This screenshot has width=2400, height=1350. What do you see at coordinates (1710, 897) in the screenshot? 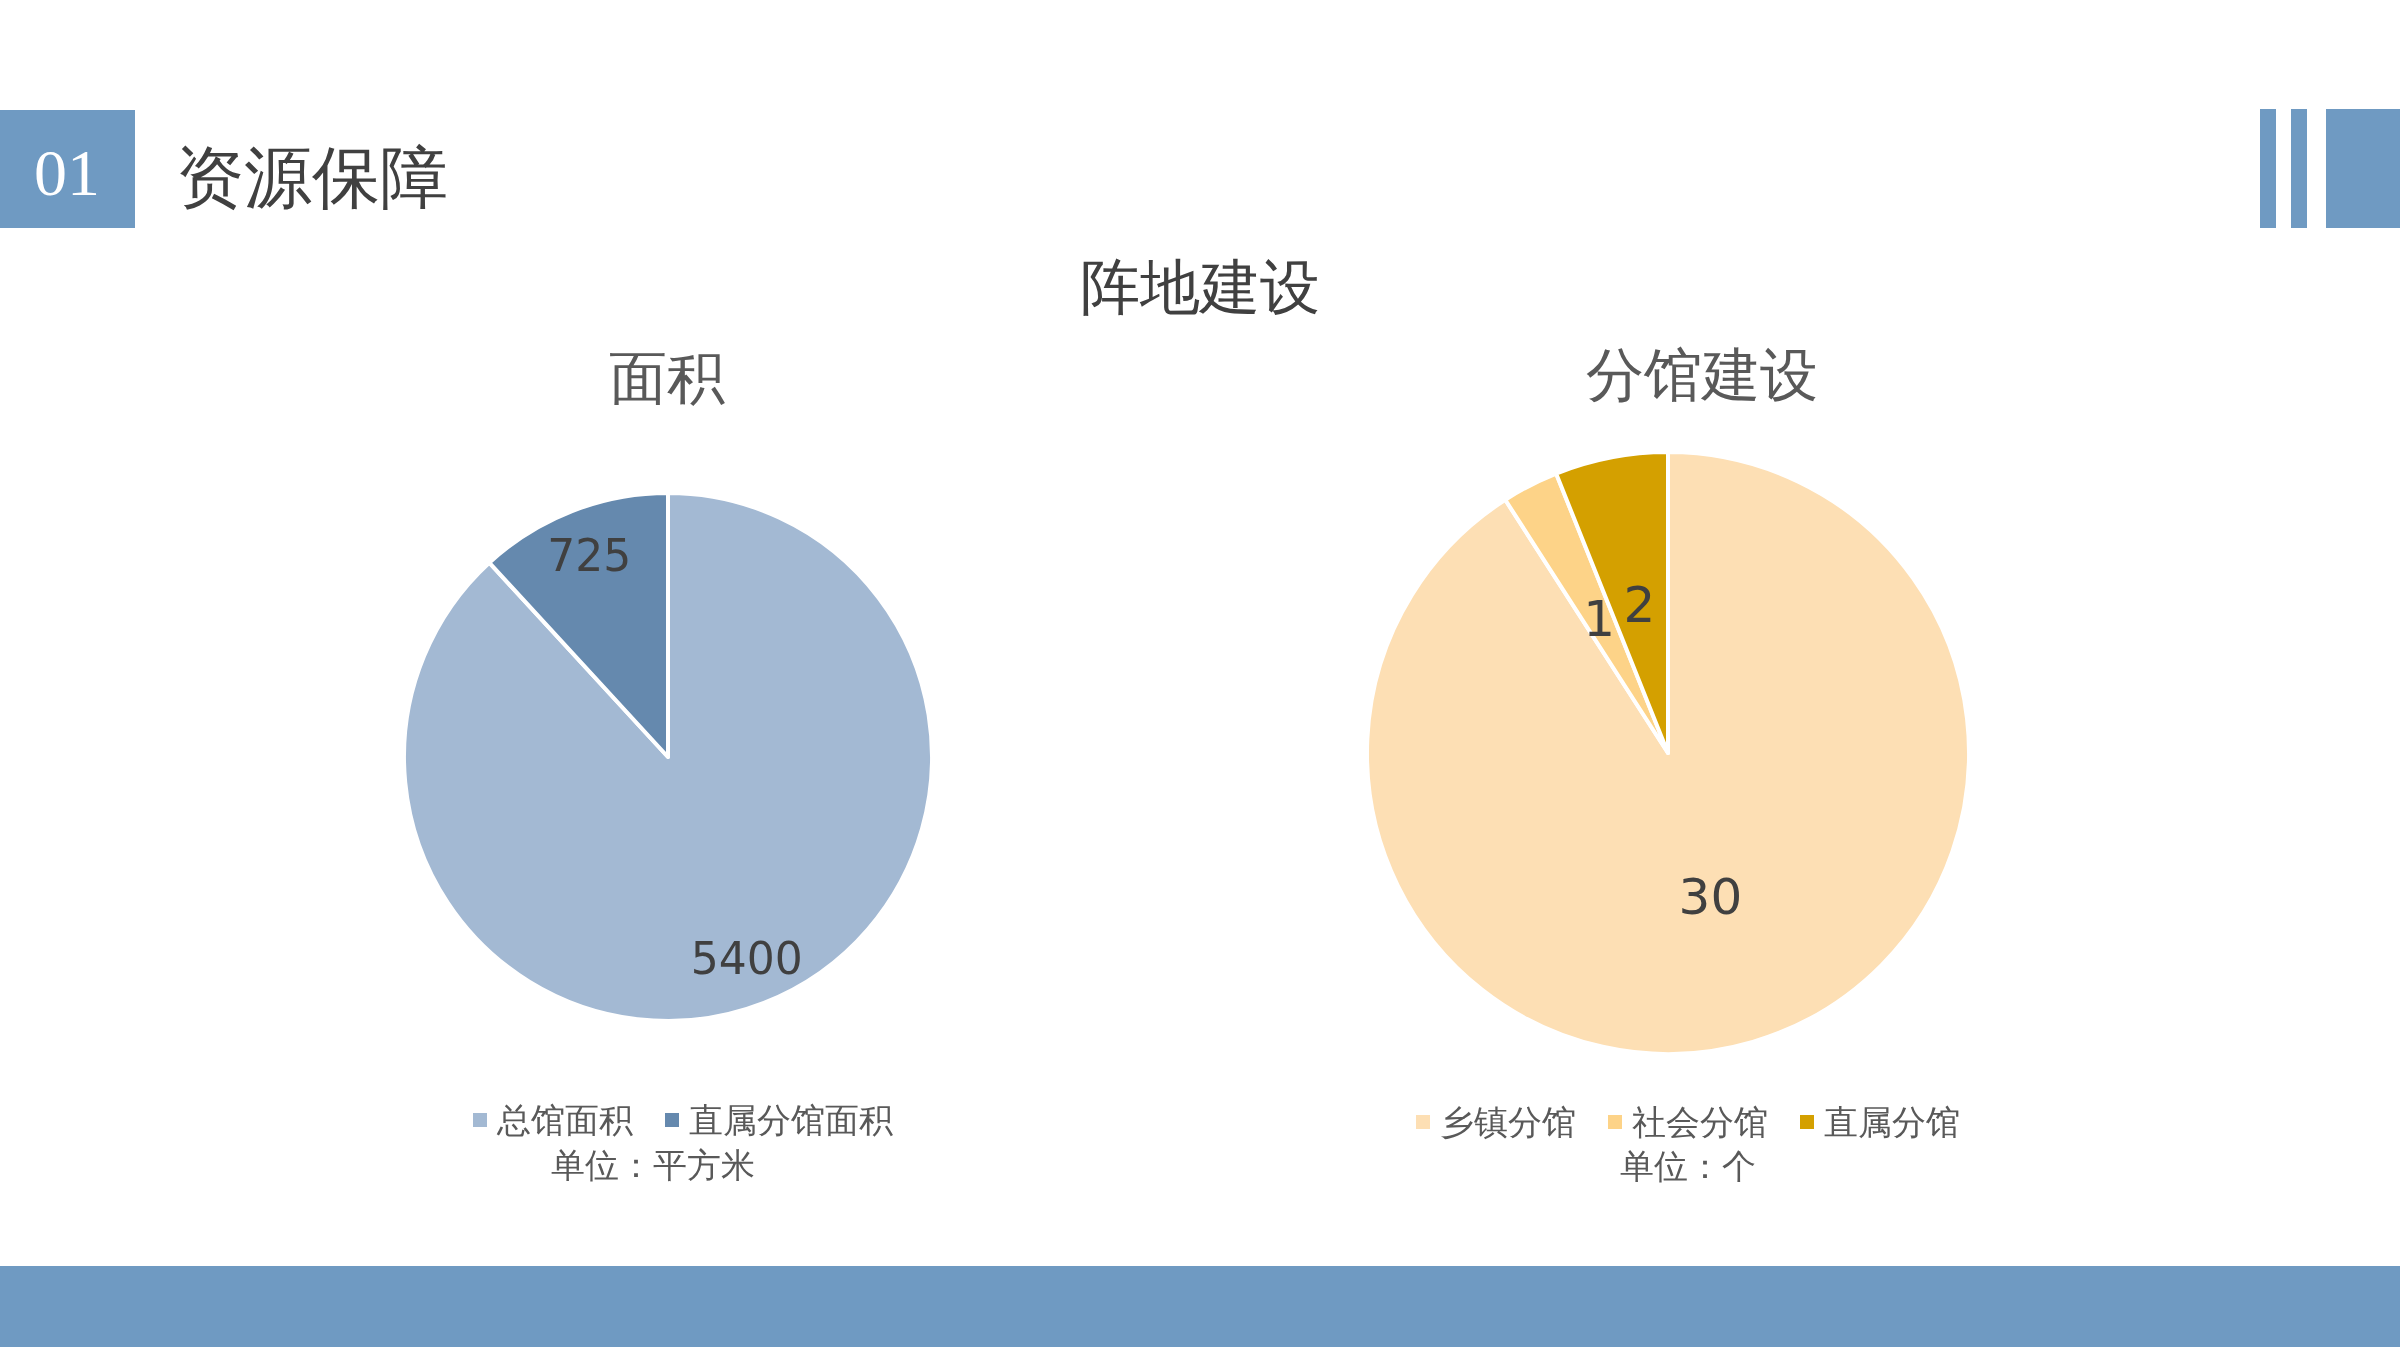
I see `data-label: 30` at bounding box center [1710, 897].